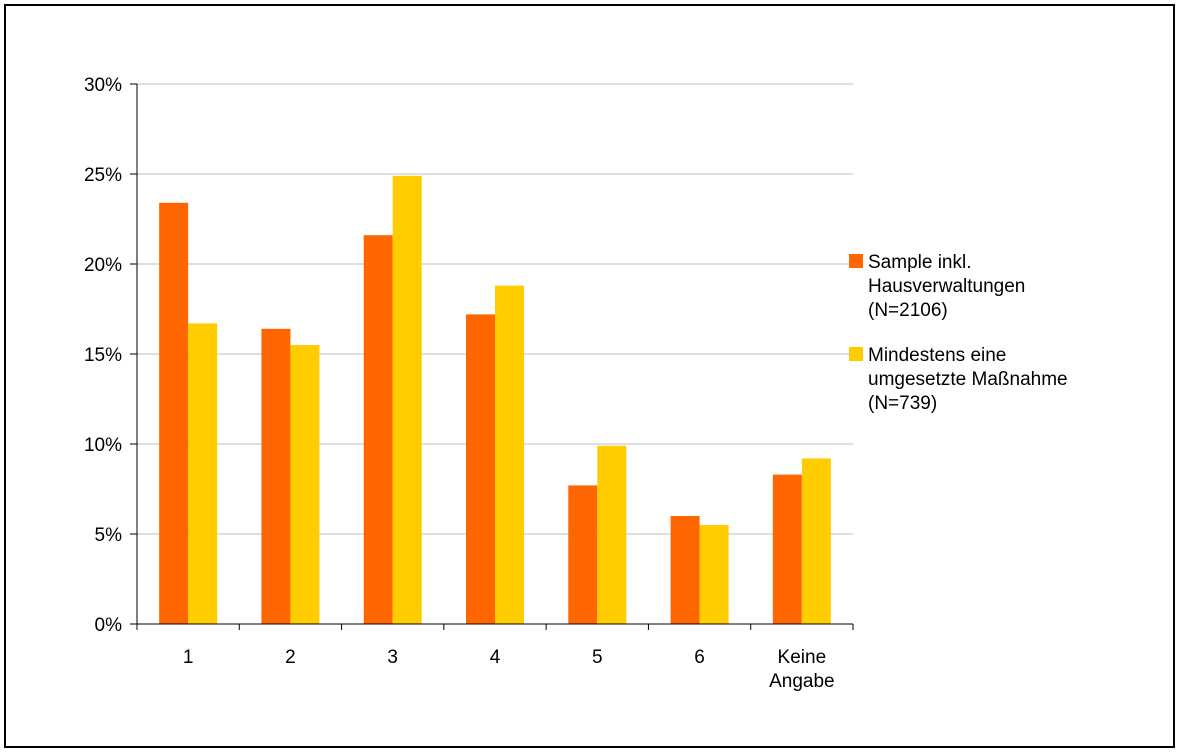 This screenshot has height=754, width=1181. I want to click on y-tick-label: 15%, so click(103, 355).